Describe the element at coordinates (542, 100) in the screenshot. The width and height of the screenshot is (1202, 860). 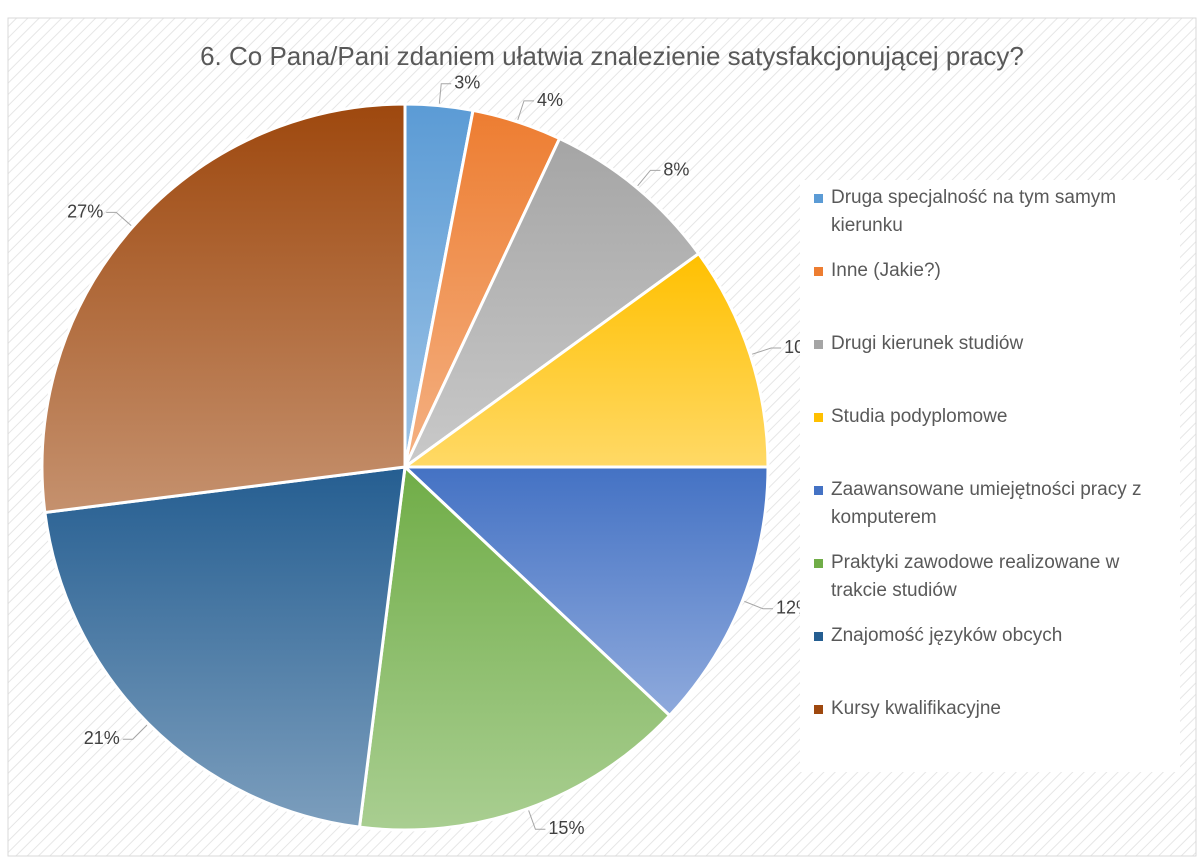
I see `data-label-value: 4` at that location.